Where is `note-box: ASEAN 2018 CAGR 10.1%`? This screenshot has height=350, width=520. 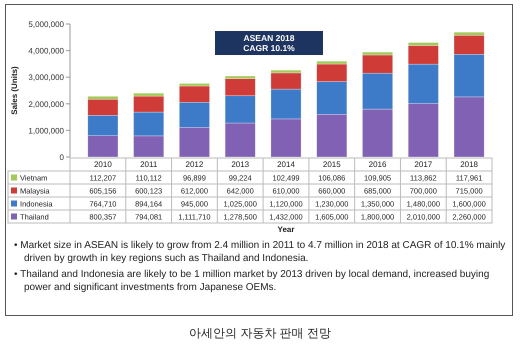 note-box: ASEAN 2018 CAGR 10.1% is located at coordinates (269, 43).